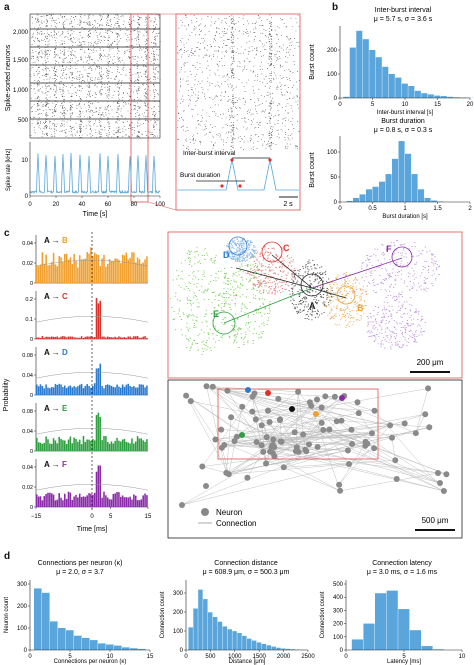 This screenshot has height=665, width=474. Describe the element at coordinates (90, 619) in the screenshot. I see `d1-bars` at that location.